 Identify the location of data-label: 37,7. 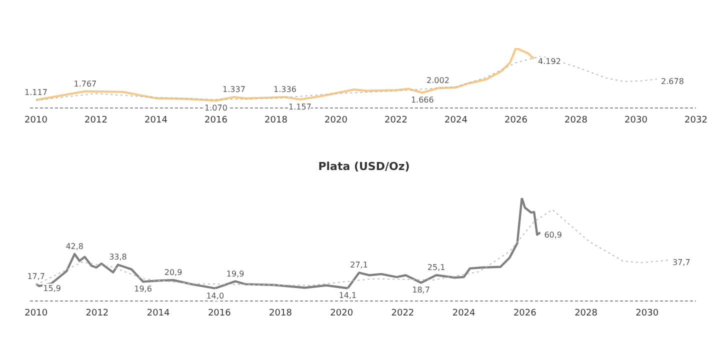
(681, 263).